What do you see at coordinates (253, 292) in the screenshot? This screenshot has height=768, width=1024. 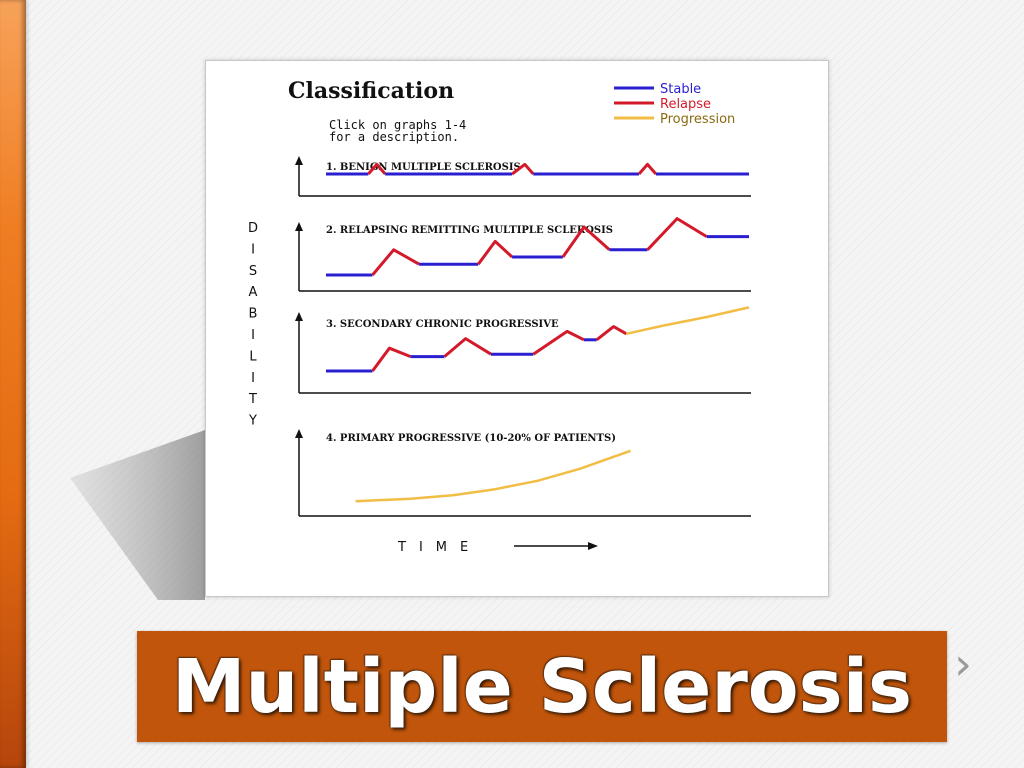 I see `y-axis-label-letter: A` at bounding box center [253, 292].